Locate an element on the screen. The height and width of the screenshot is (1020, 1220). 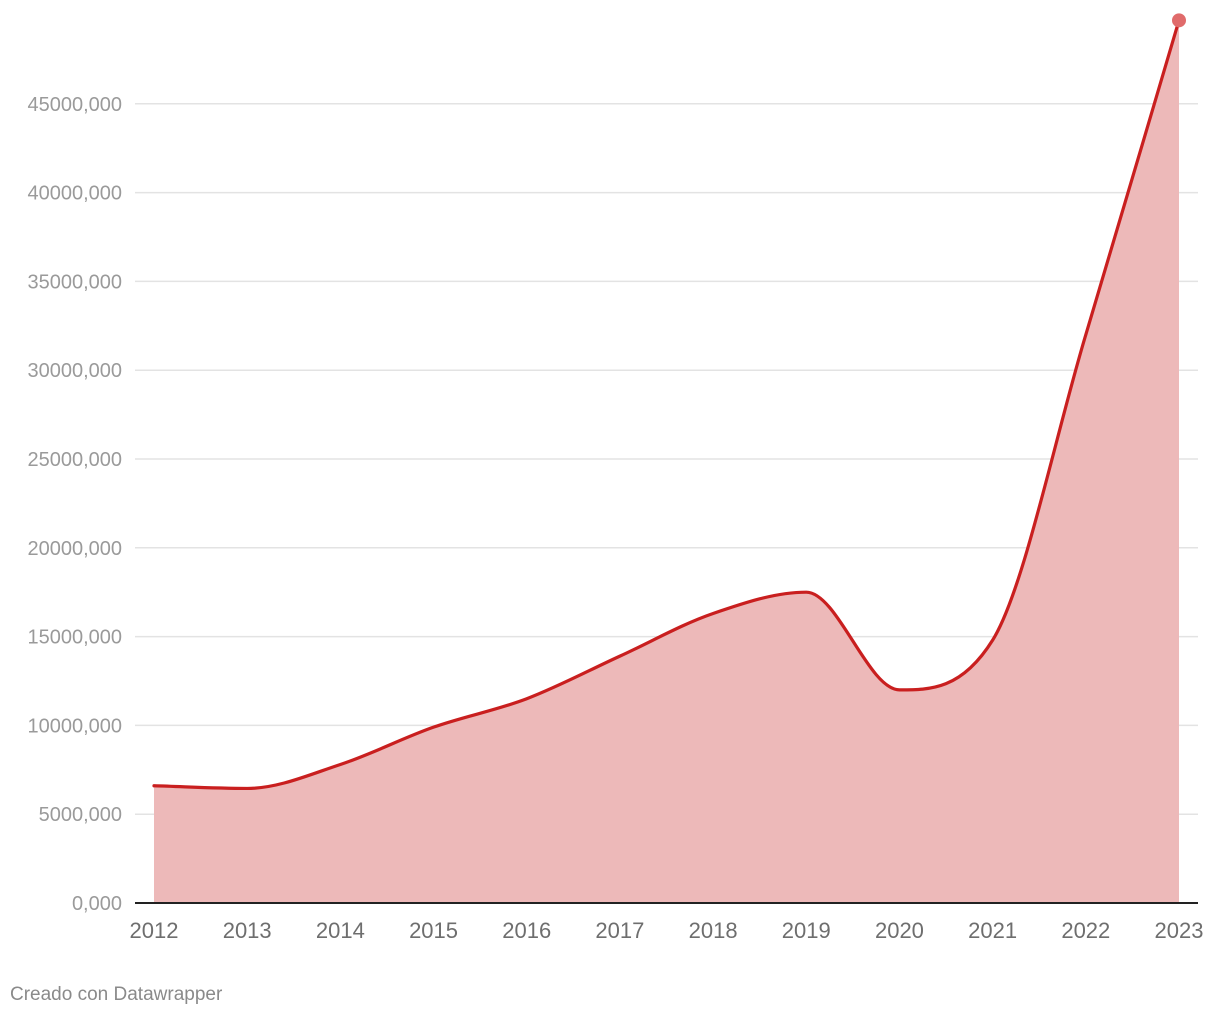
y-tick-label: 5000,000 is located at coordinates (80, 815).